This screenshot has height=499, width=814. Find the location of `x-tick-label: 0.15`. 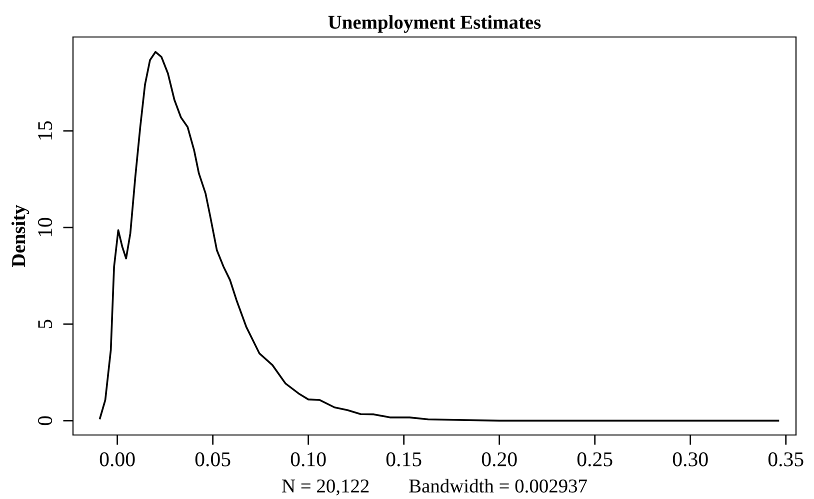

x-tick-label: 0.15 is located at coordinates (404, 459).